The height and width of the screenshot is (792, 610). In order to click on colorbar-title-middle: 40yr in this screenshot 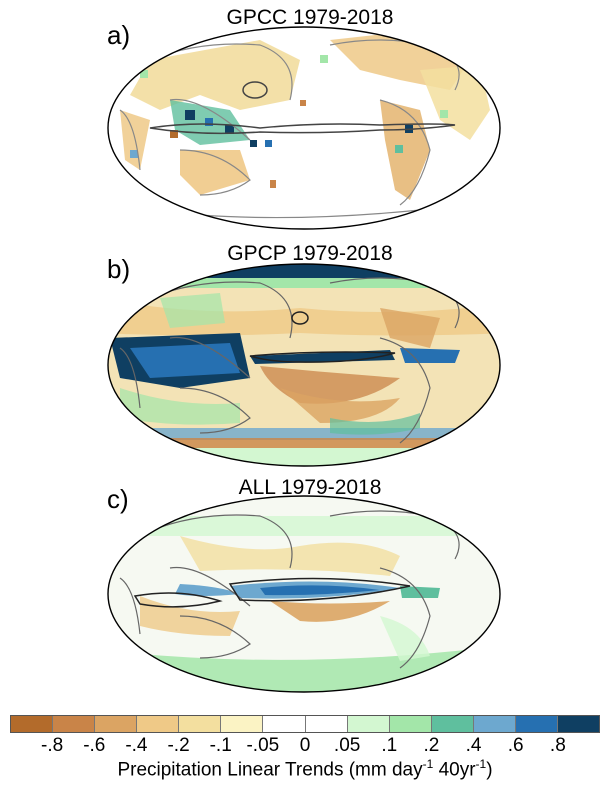, I will do `click(454, 770)`.